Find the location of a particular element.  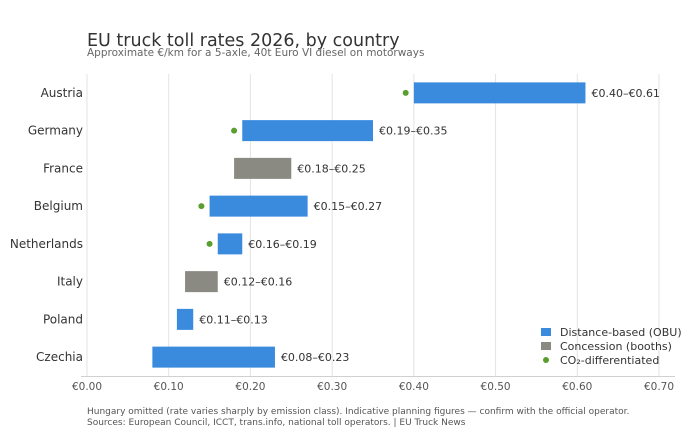

range-label: €0.12–€0.16 is located at coordinates (258, 282).